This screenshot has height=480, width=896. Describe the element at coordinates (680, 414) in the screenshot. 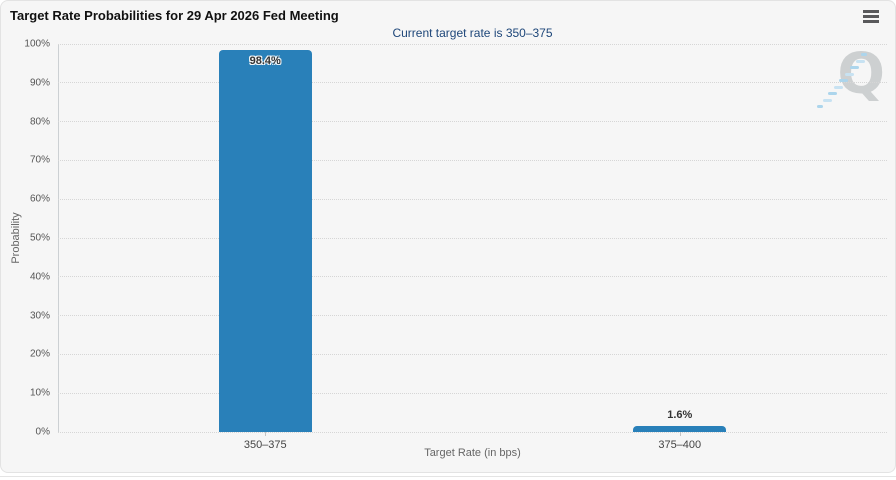

I see `bar-value-label: 1.6%` at that location.